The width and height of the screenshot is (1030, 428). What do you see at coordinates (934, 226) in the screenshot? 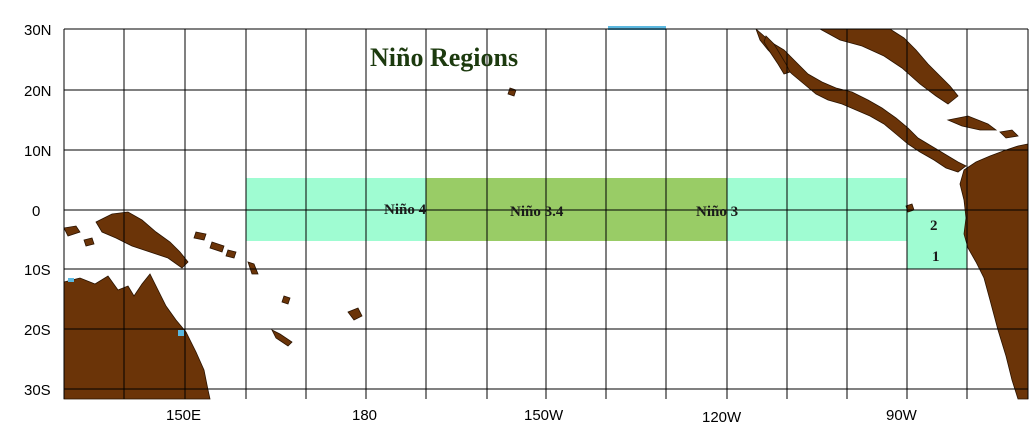
I see `region-label-nino2: 2` at bounding box center [934, 226].